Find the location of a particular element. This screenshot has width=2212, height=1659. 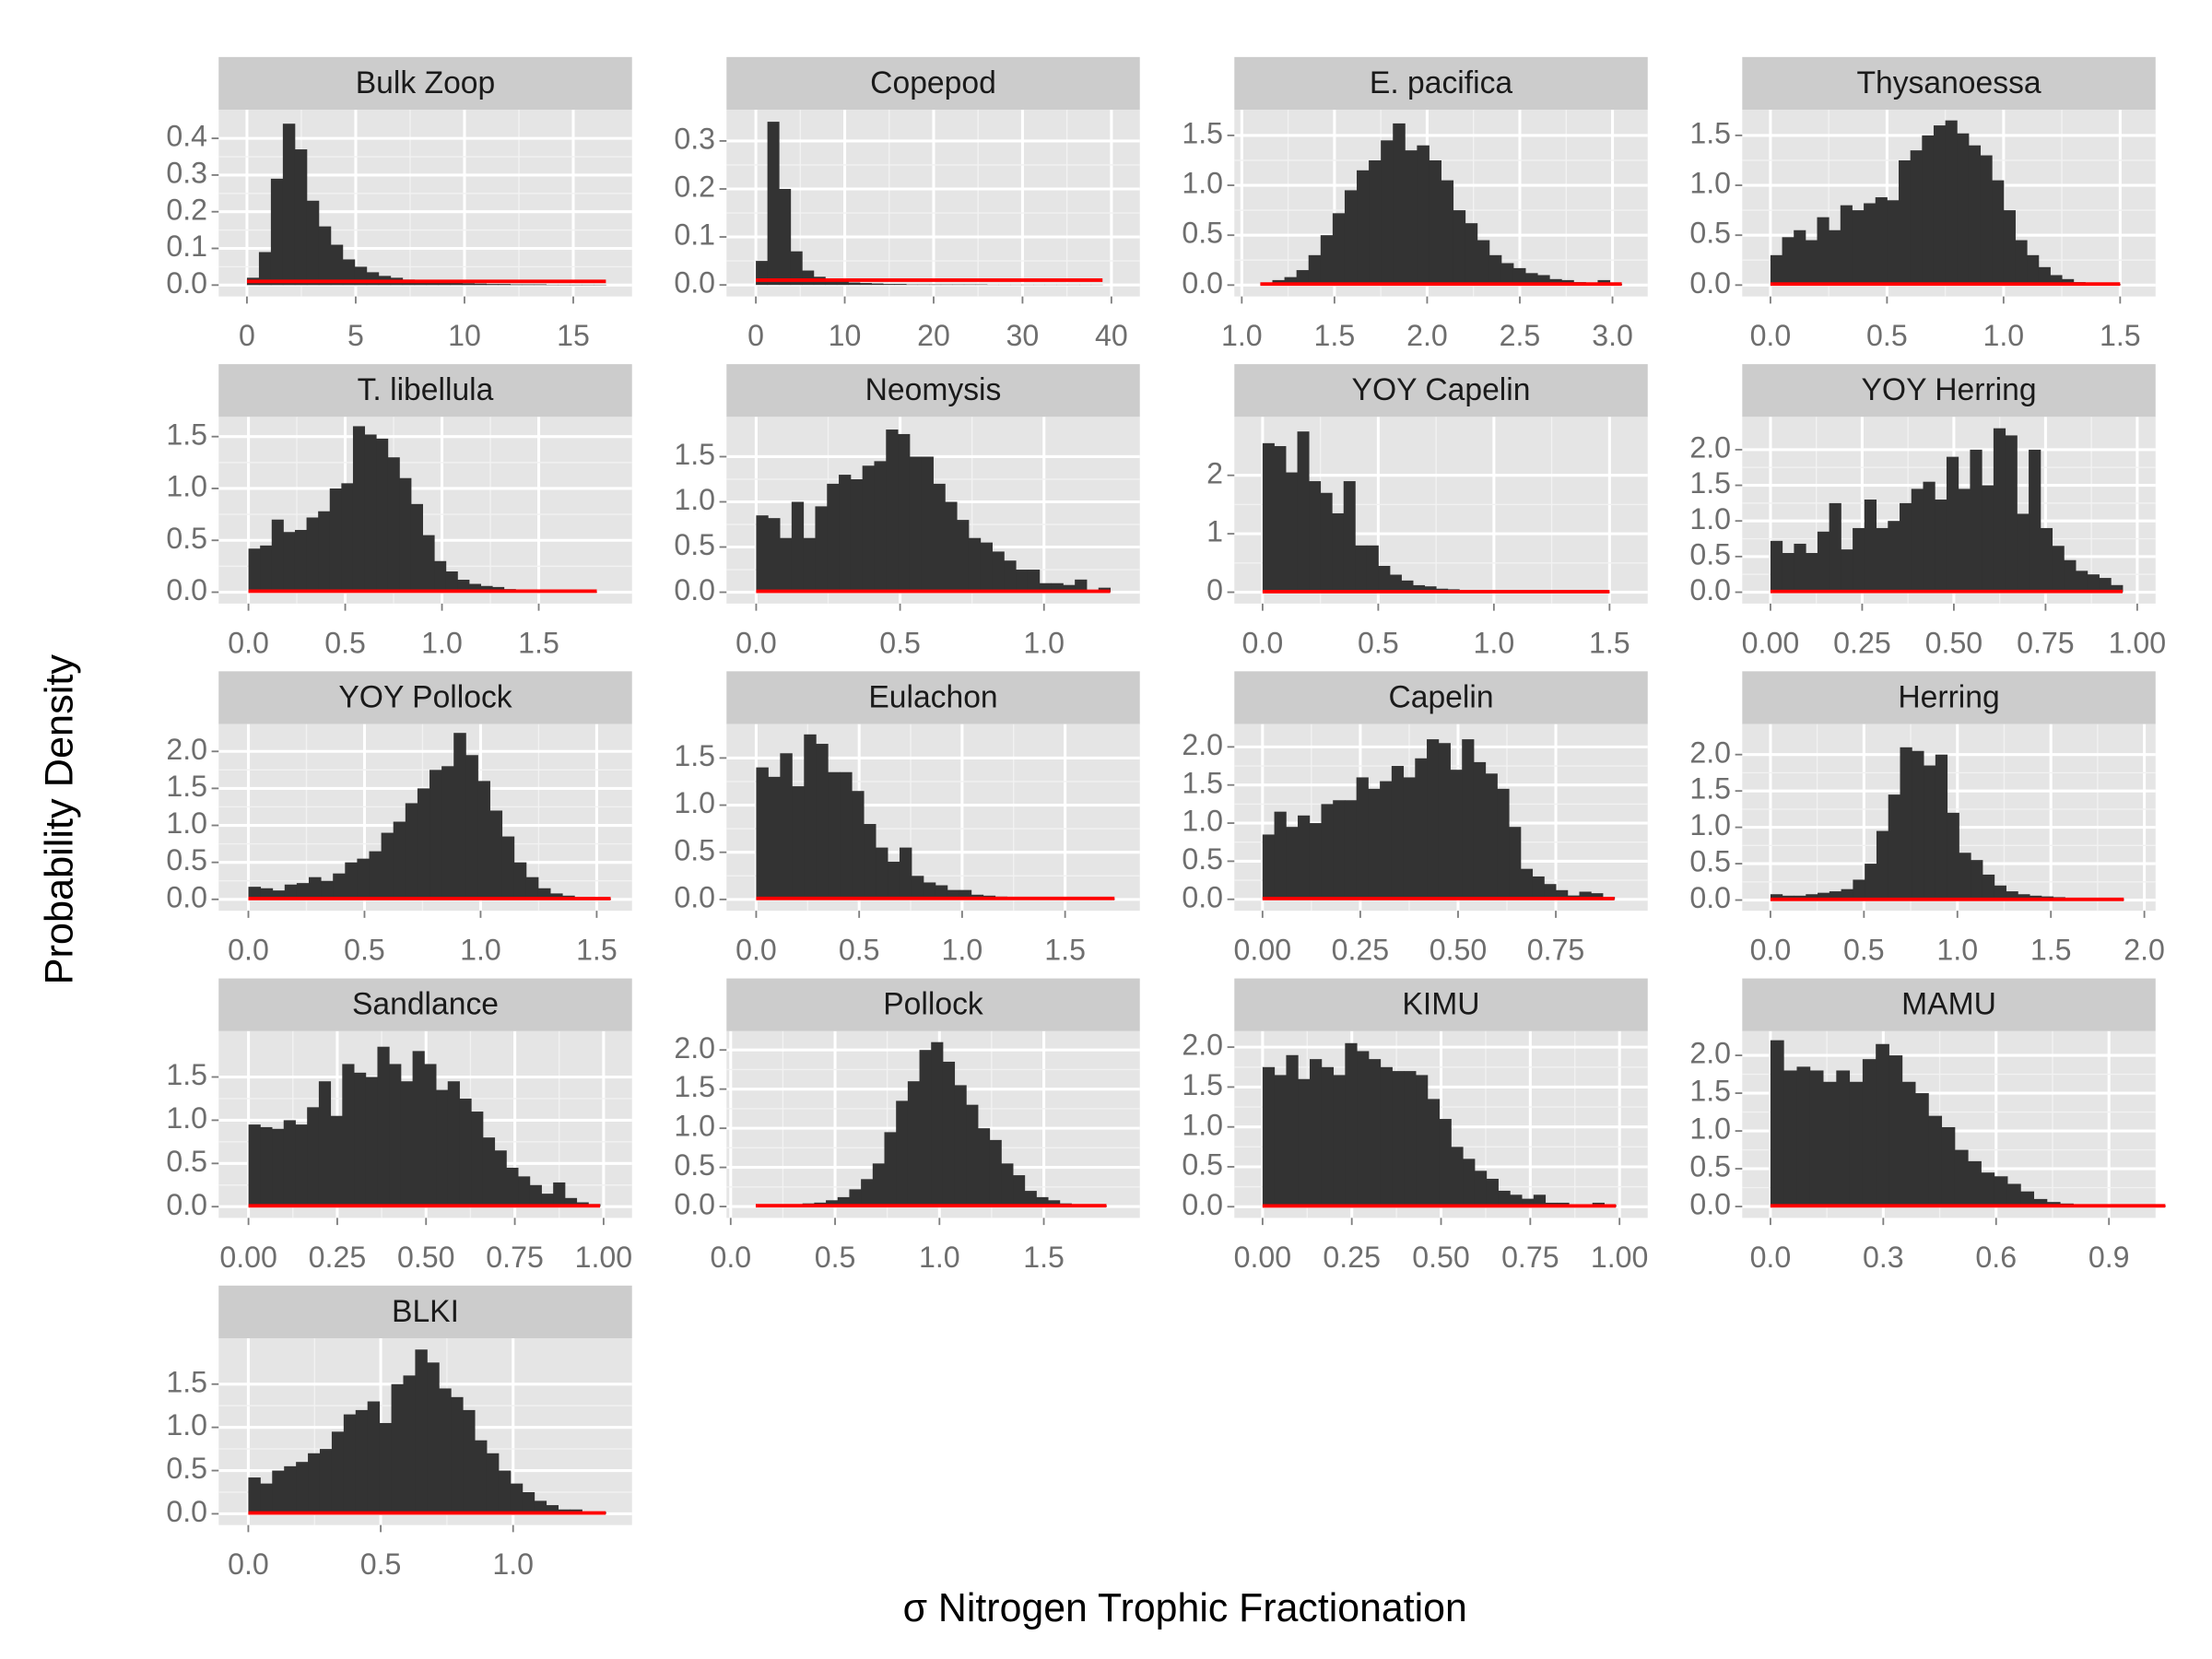

x-tick-label: 0.0 is located at coordinates (756, 949).